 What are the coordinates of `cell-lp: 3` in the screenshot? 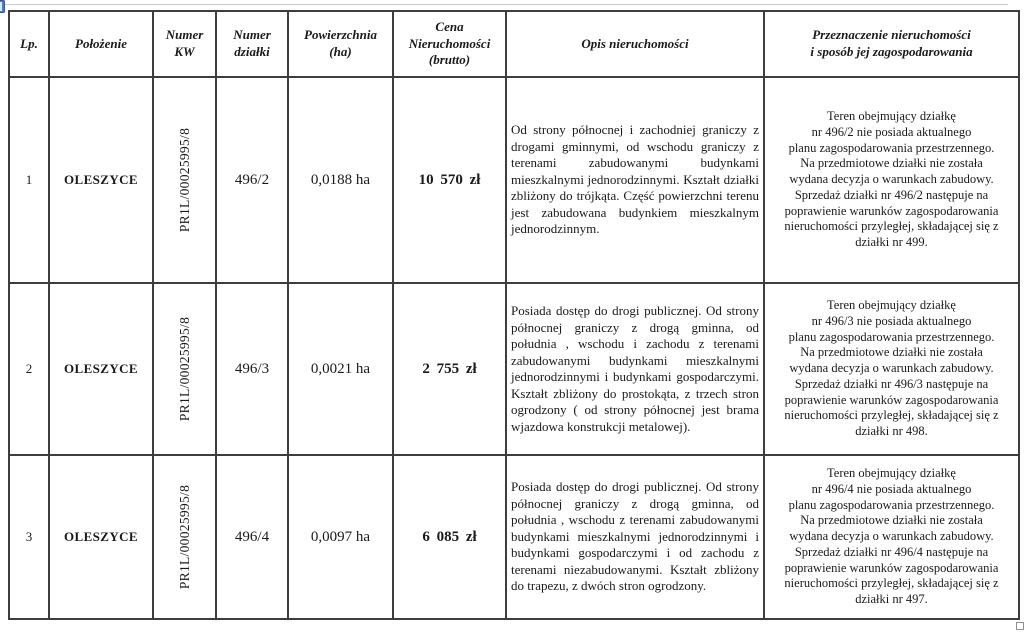 It's located at (29, 537).